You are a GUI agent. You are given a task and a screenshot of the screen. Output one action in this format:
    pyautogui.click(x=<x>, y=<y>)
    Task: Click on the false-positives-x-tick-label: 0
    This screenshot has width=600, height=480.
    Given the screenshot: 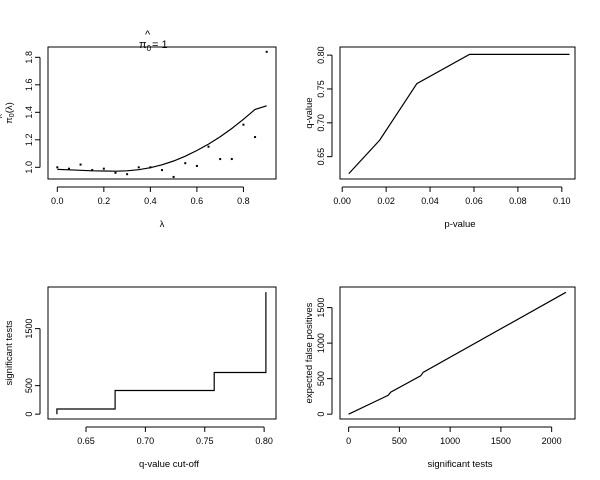 What is the action you would take?
    pyautogui.click(x=348, y=441)
    